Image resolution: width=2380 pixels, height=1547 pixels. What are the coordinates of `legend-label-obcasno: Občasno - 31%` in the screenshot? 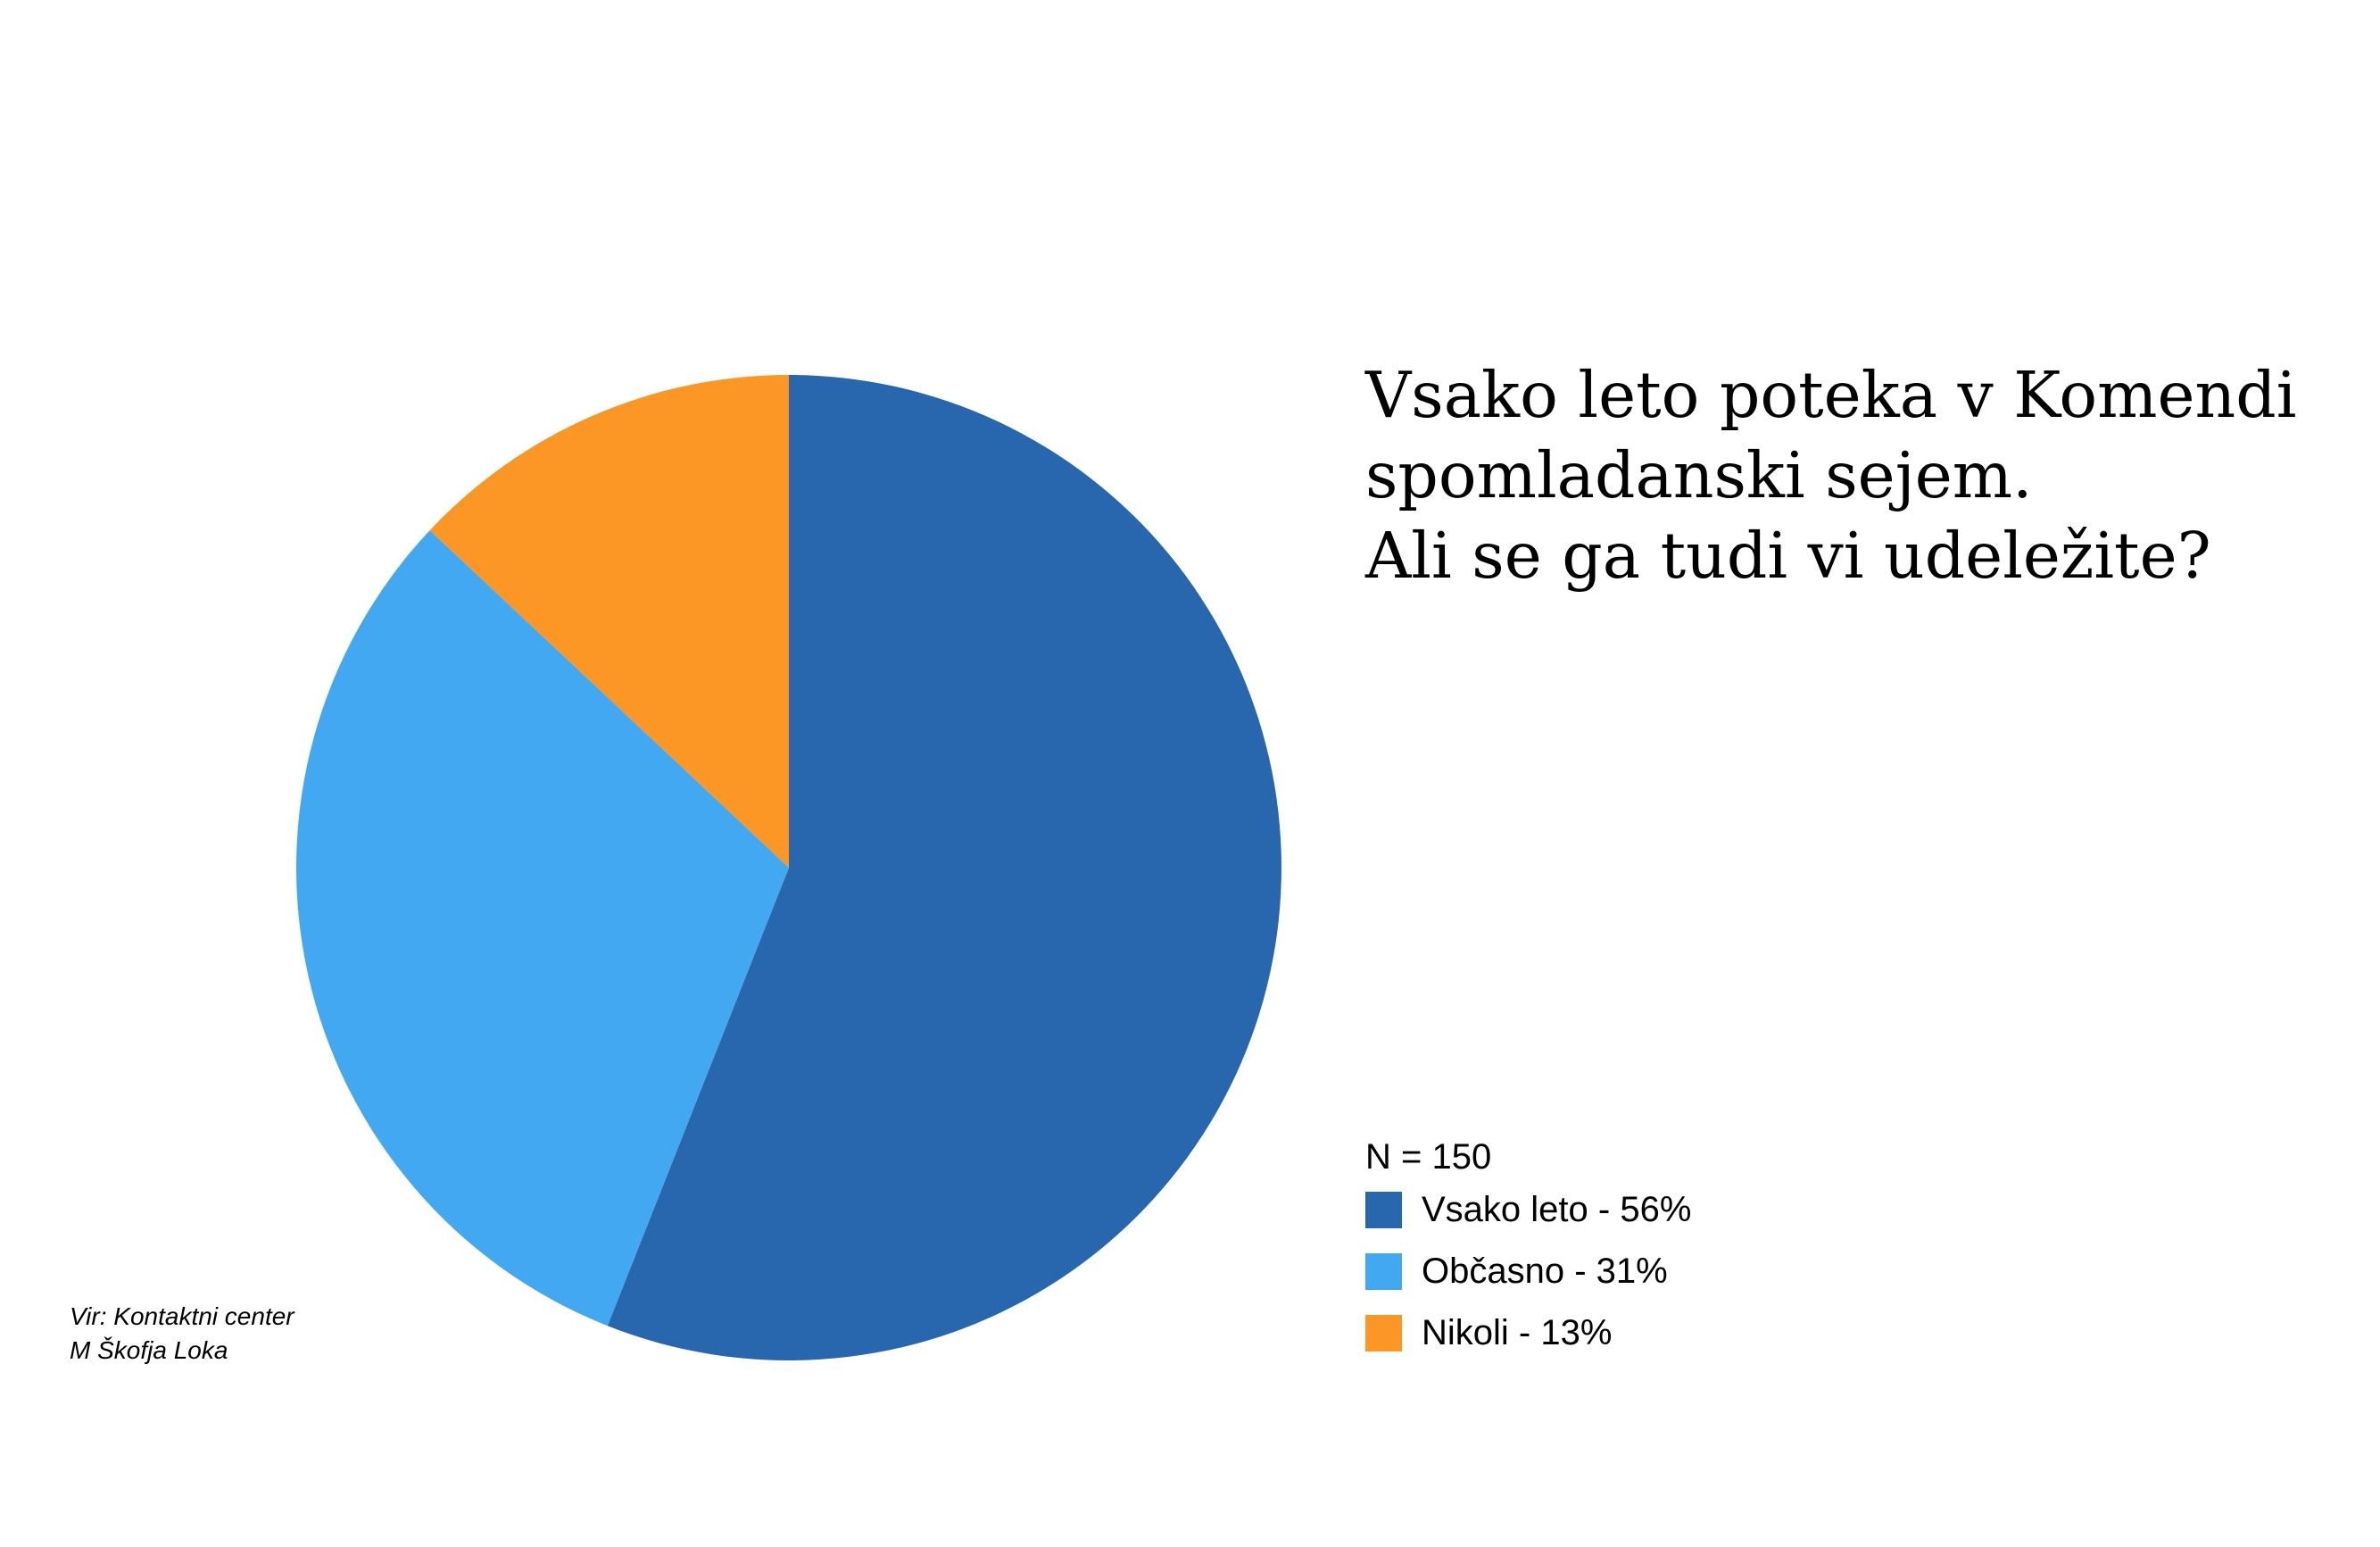 It's located at (1545, 1271).